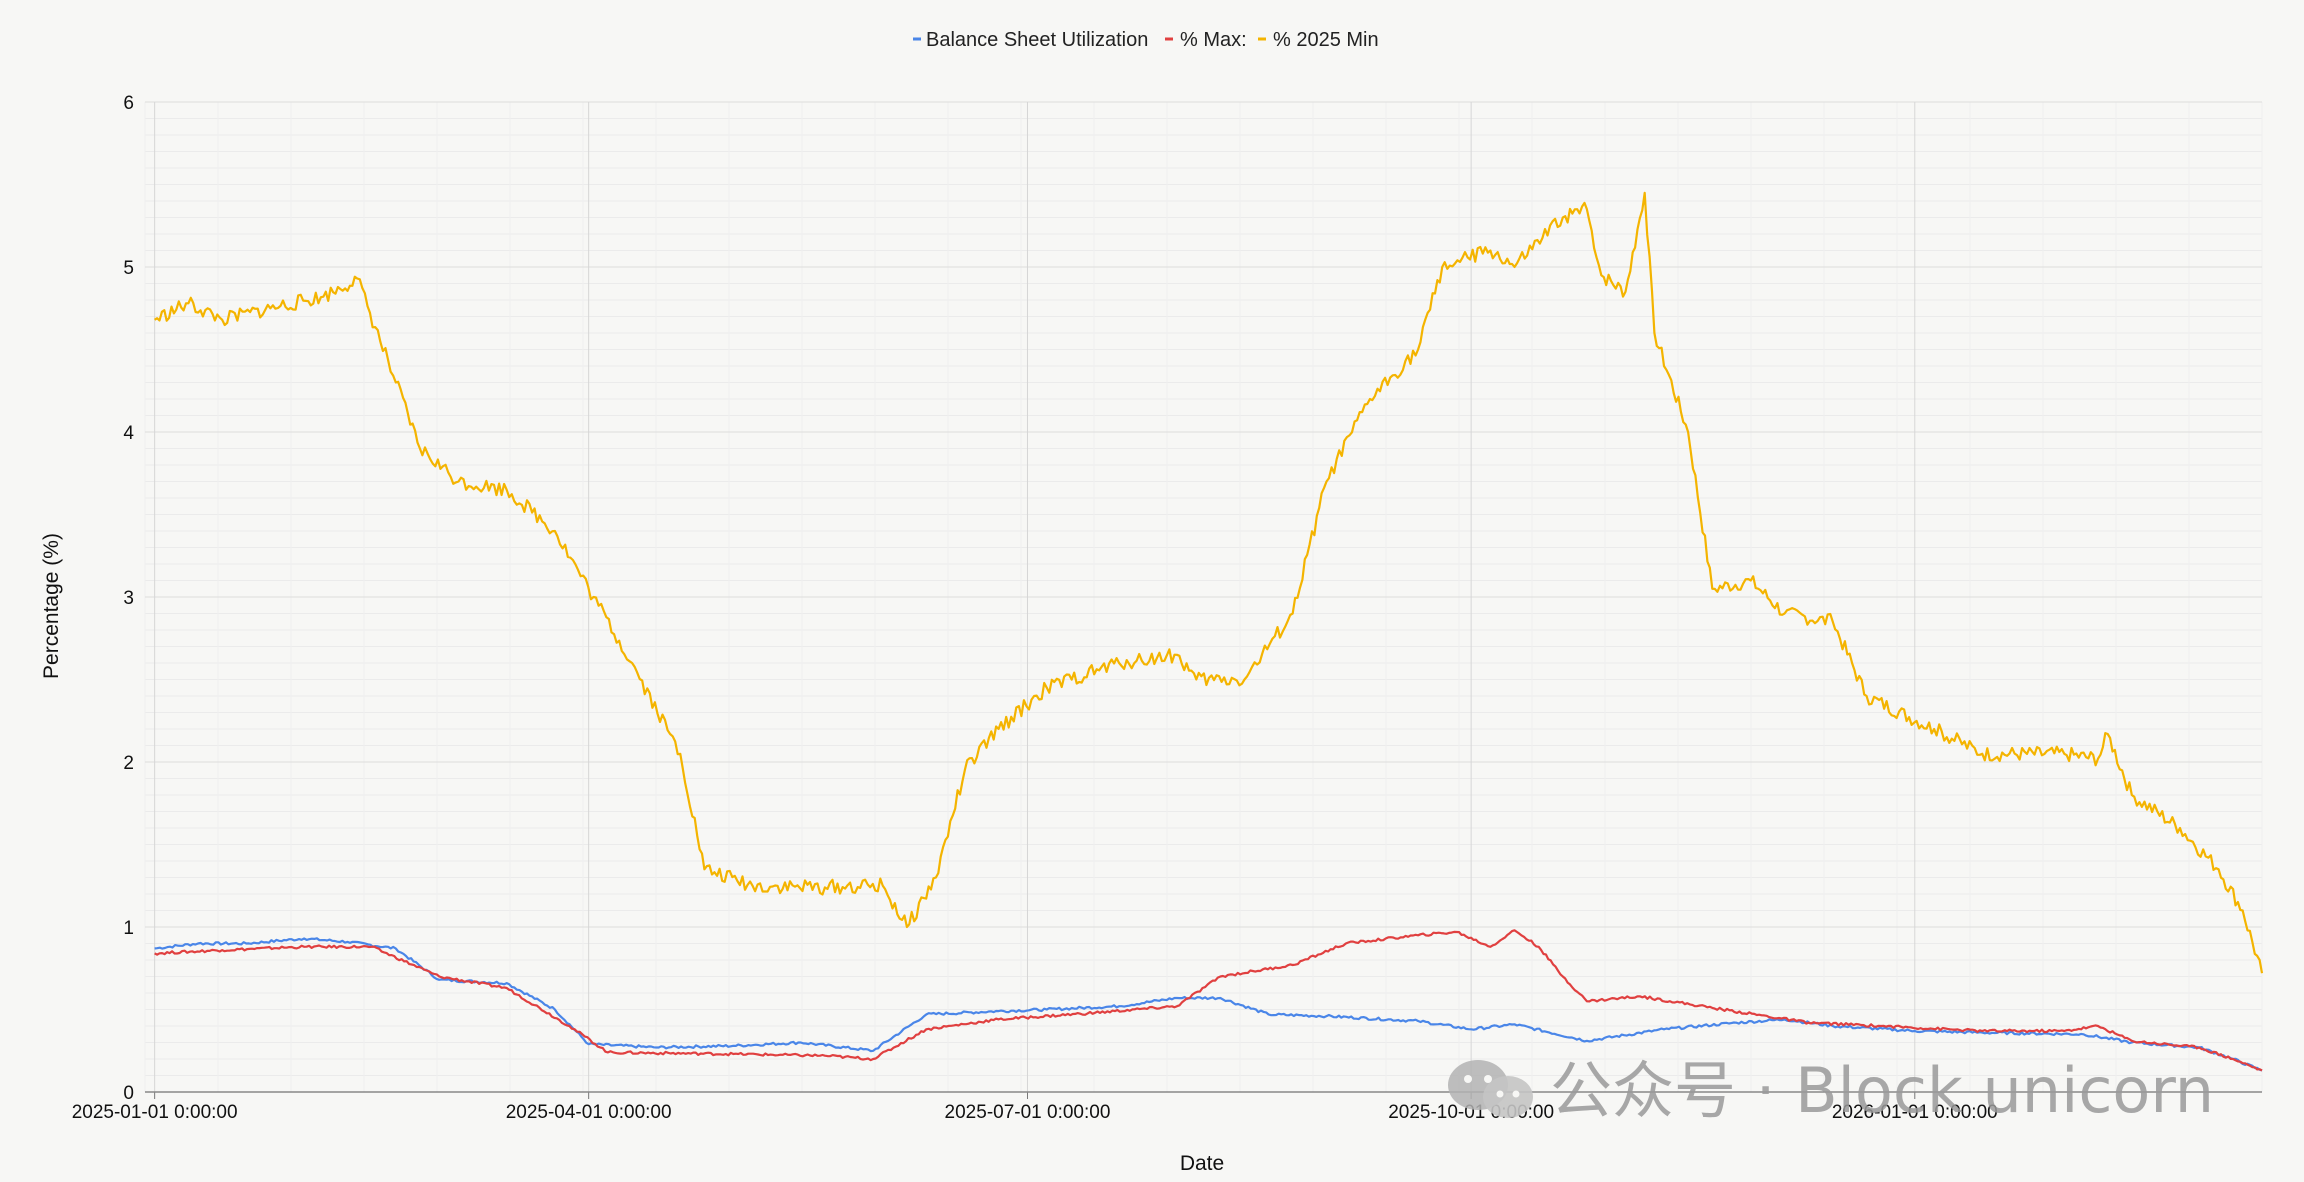 The image size is (2304, 1182). What do you see at coordinates (128, 268) in the screenshot?
I see `y-tick-label: 5` at bounding box center [128, 268].